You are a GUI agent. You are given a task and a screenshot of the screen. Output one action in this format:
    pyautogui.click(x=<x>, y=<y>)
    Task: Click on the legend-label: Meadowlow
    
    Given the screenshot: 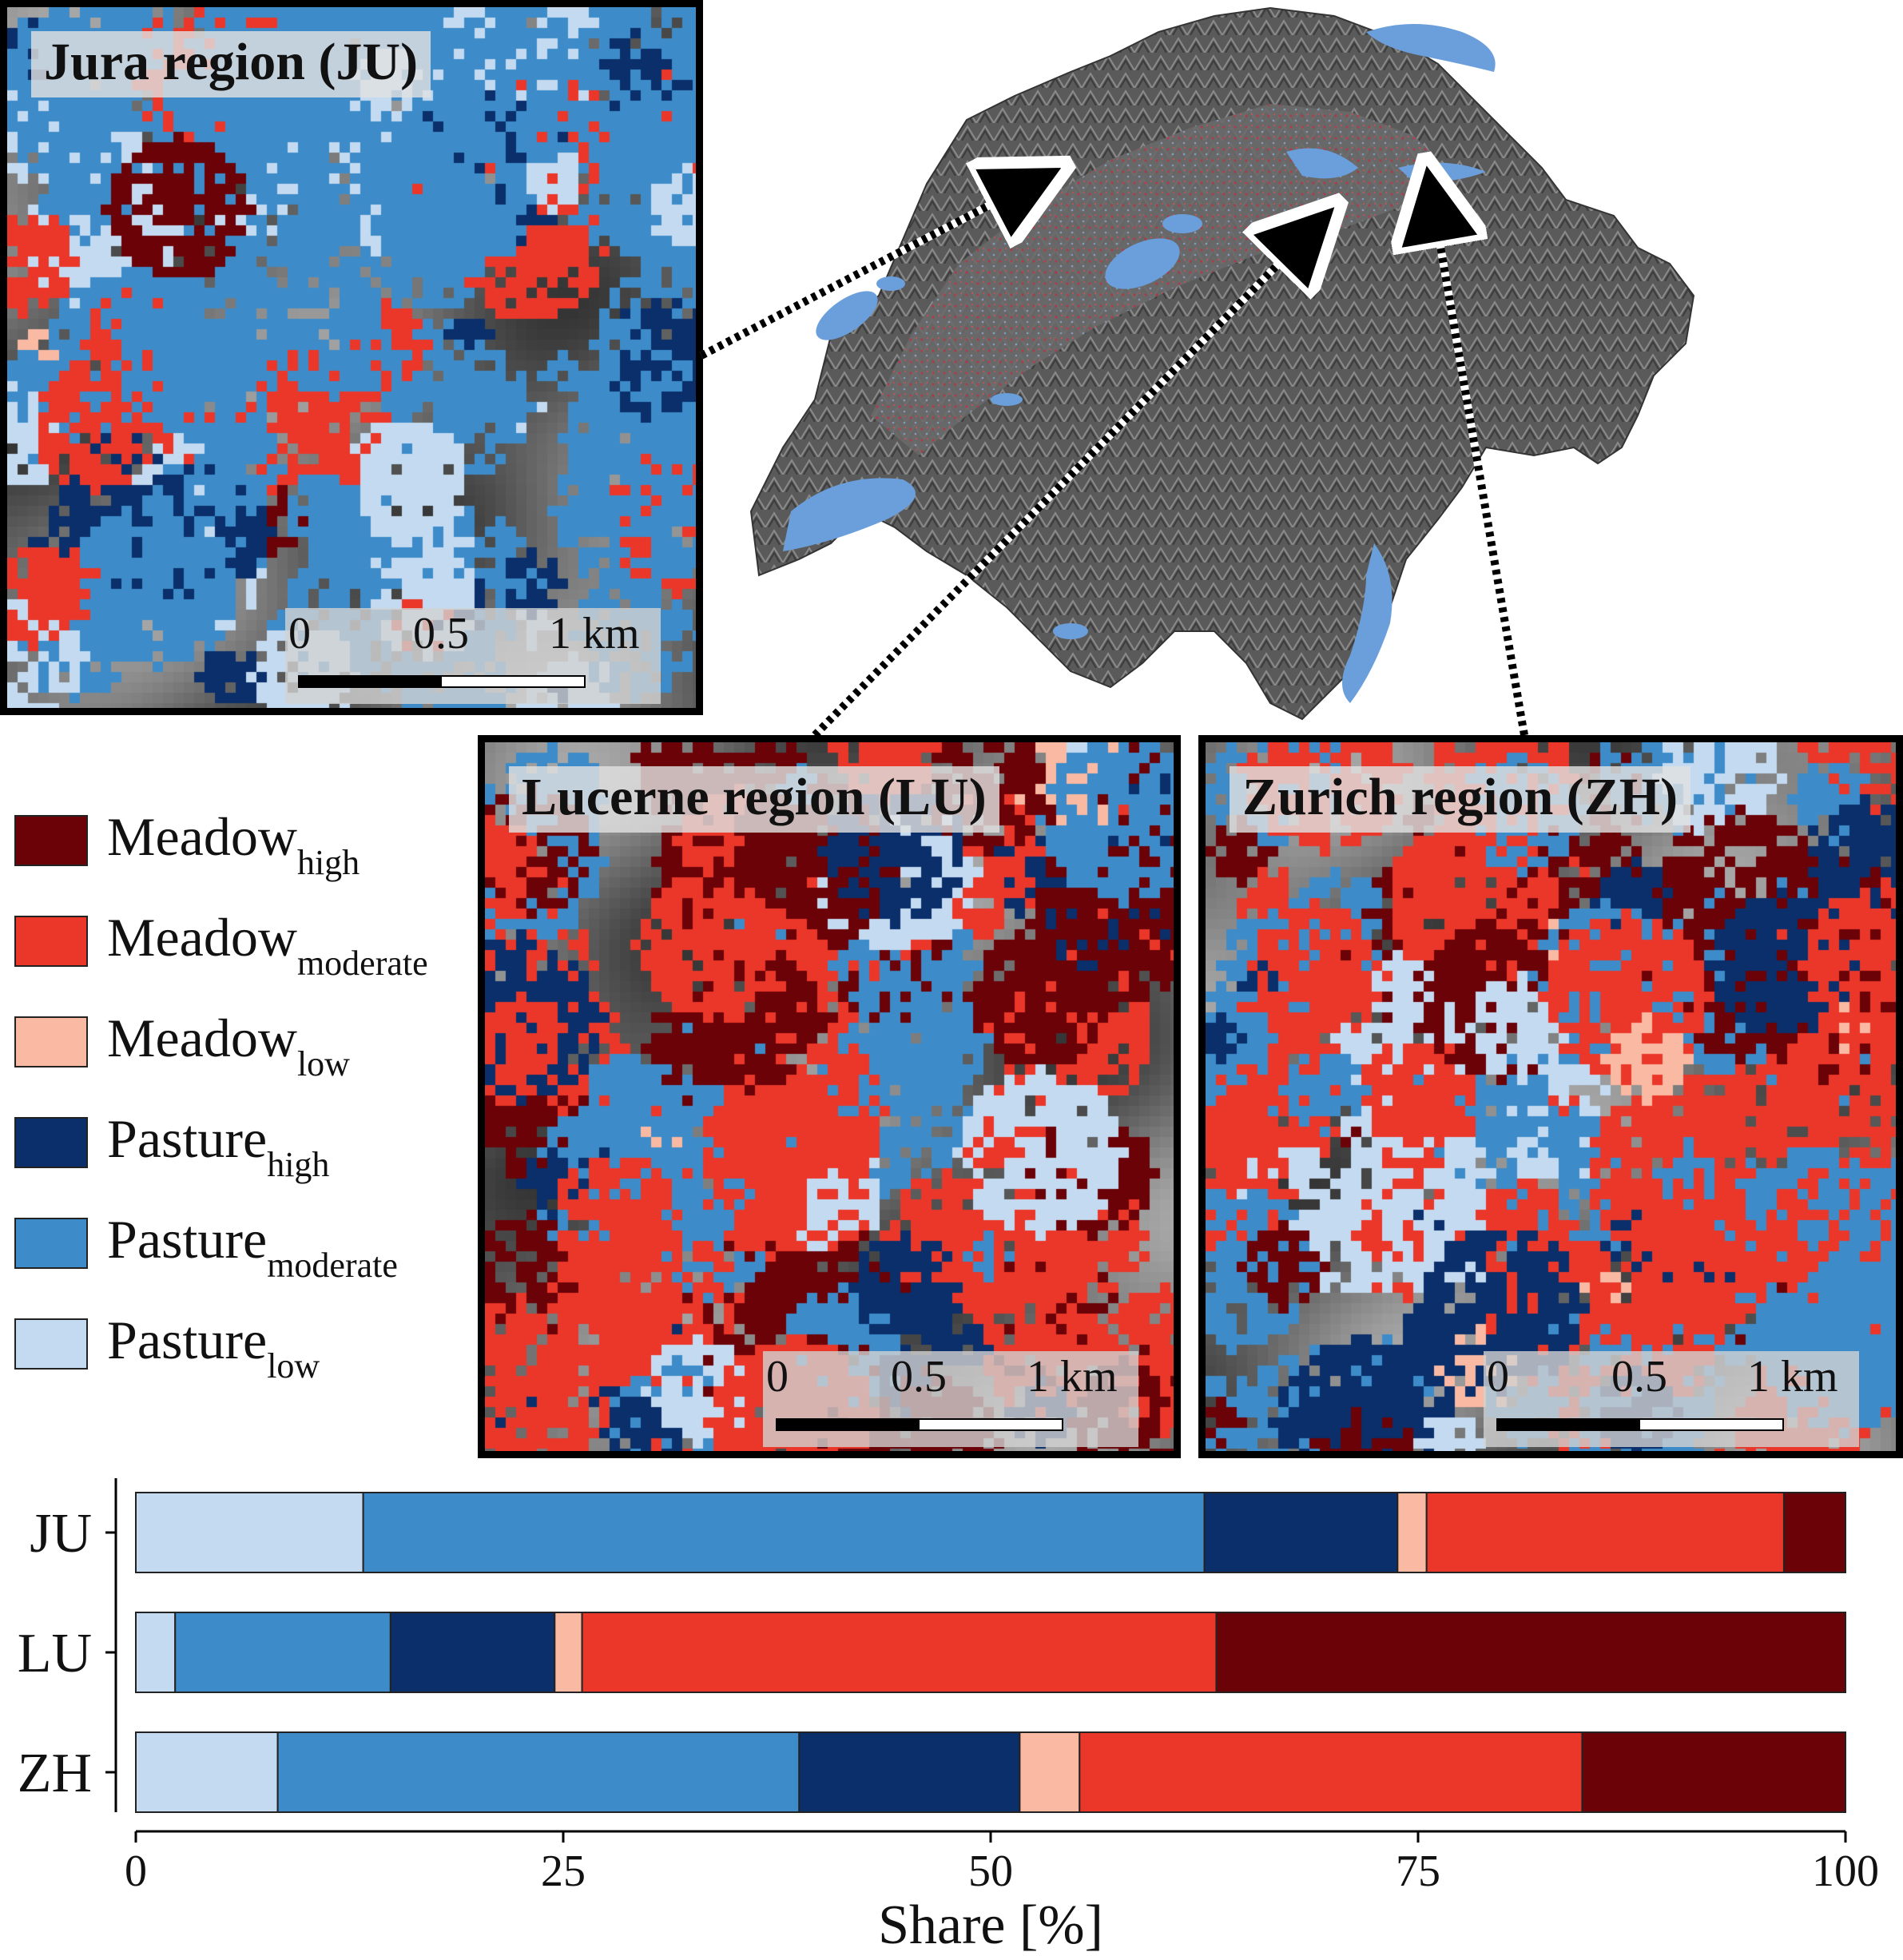 What is the action you would take?
    pyautogui.click(x=228, y=1046)
    